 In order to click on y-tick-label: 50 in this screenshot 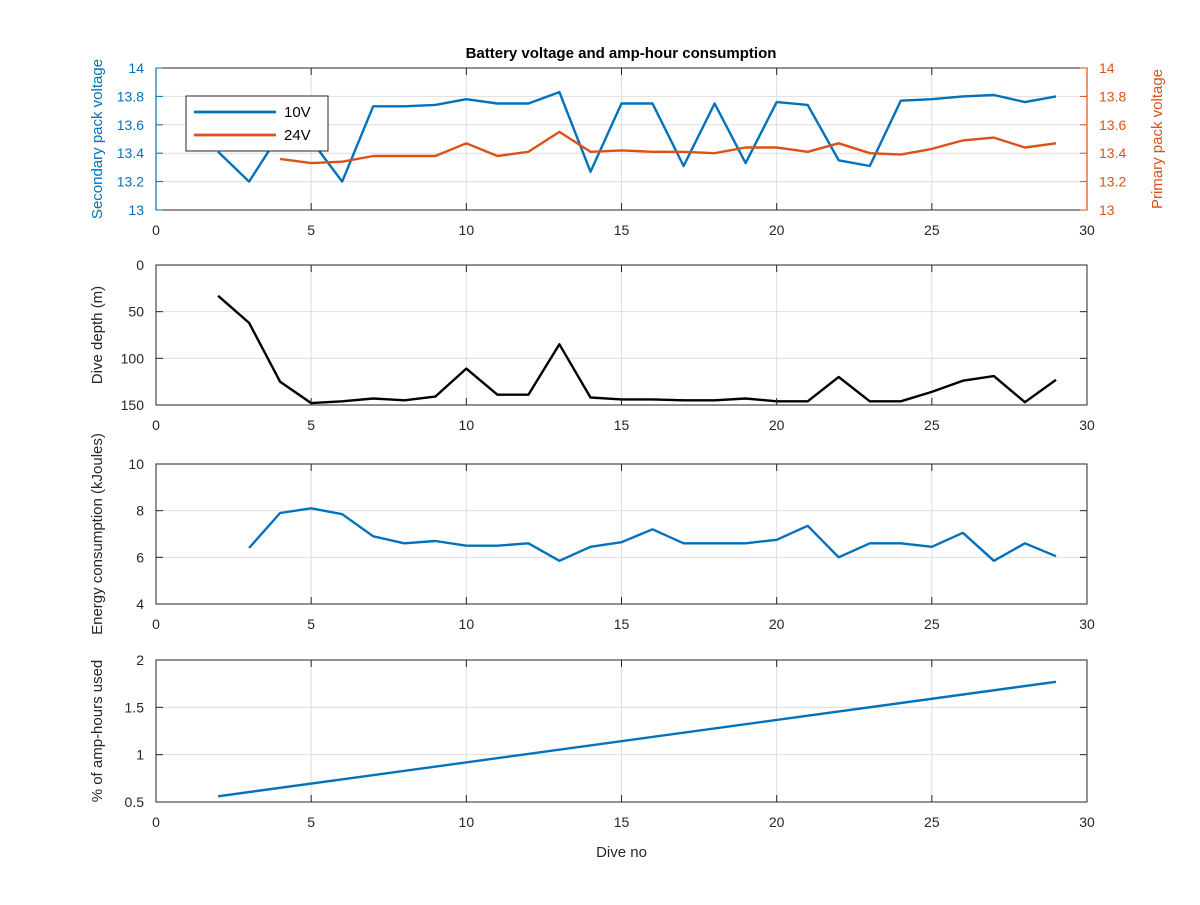, I will do `click(136, 312)`.